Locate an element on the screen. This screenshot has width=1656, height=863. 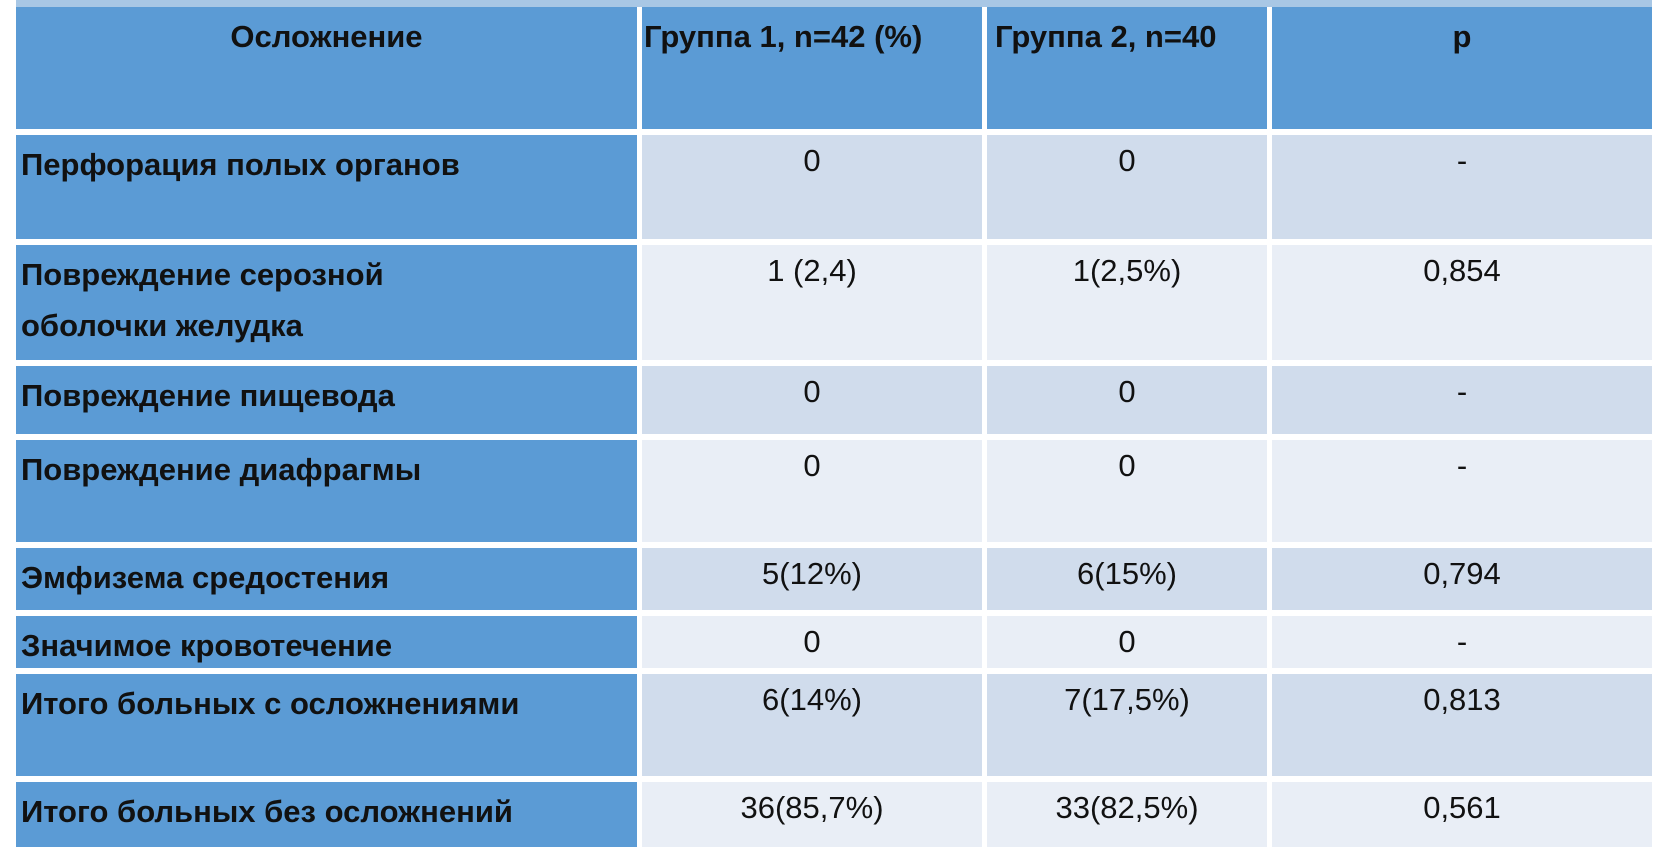
row-label: Повреждение диафрагмы is located at coordinates (326, 491).